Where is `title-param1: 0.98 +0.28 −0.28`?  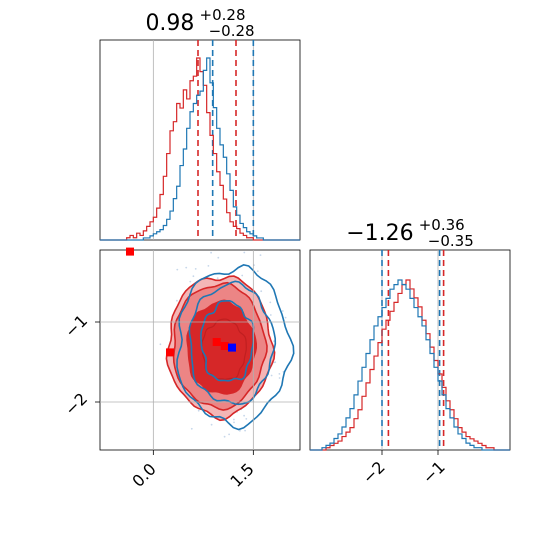 title-param1: 0.98 +0.28 −0.28 is located at coordinates (199, 22).